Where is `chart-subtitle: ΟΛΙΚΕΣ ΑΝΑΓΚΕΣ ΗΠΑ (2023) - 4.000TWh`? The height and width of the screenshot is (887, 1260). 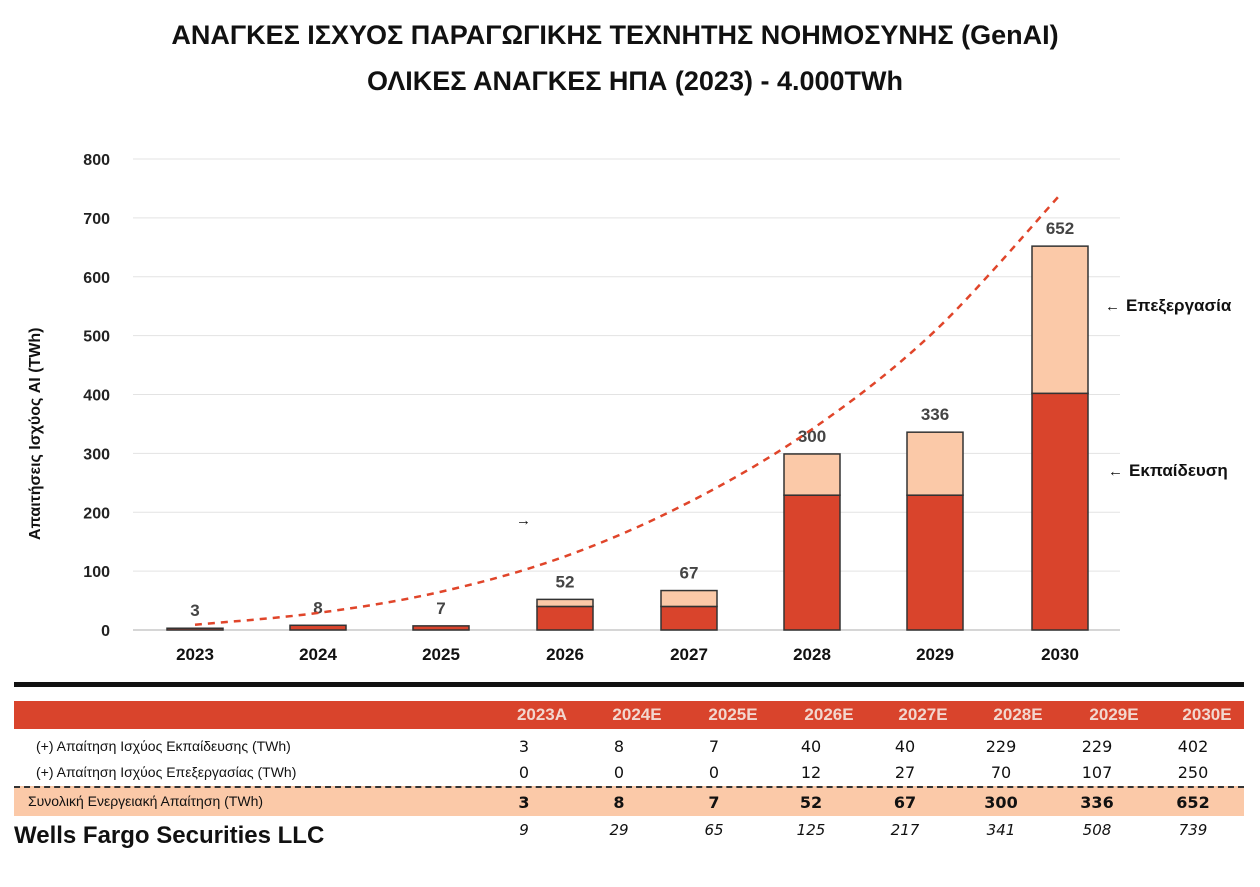
chart-subtitle: ΟΛΙΚΕΣ ΑΝΑΓΚΕΣ ΗΠΑ (2023) - 4.000TWh is located at coordinates (634, 81).